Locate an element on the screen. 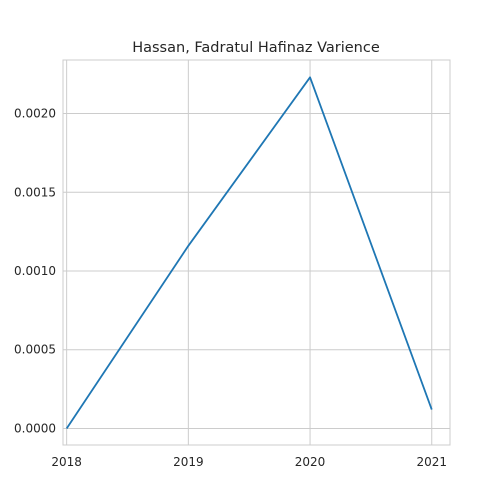 This screenshot has width=500, height=500. x-tick-label: 2020 is located at coordinates (310, 462).